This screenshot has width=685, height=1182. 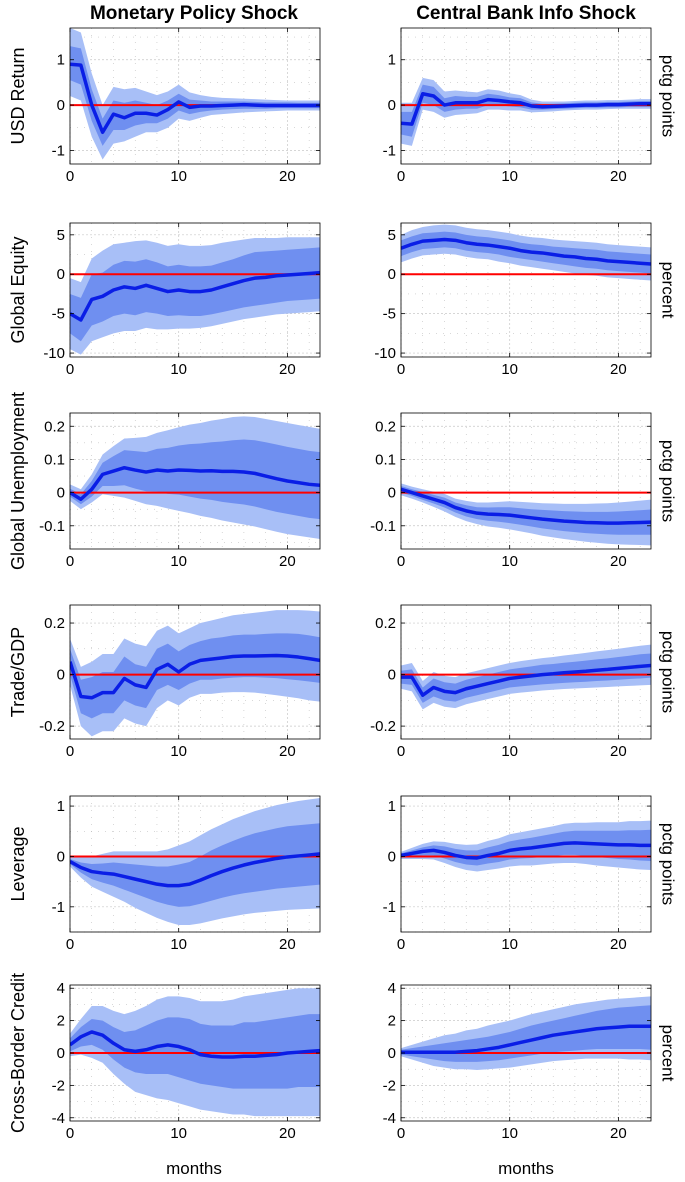 I want to click on y-axis-label: Leverage, so click(x=18, y=863).